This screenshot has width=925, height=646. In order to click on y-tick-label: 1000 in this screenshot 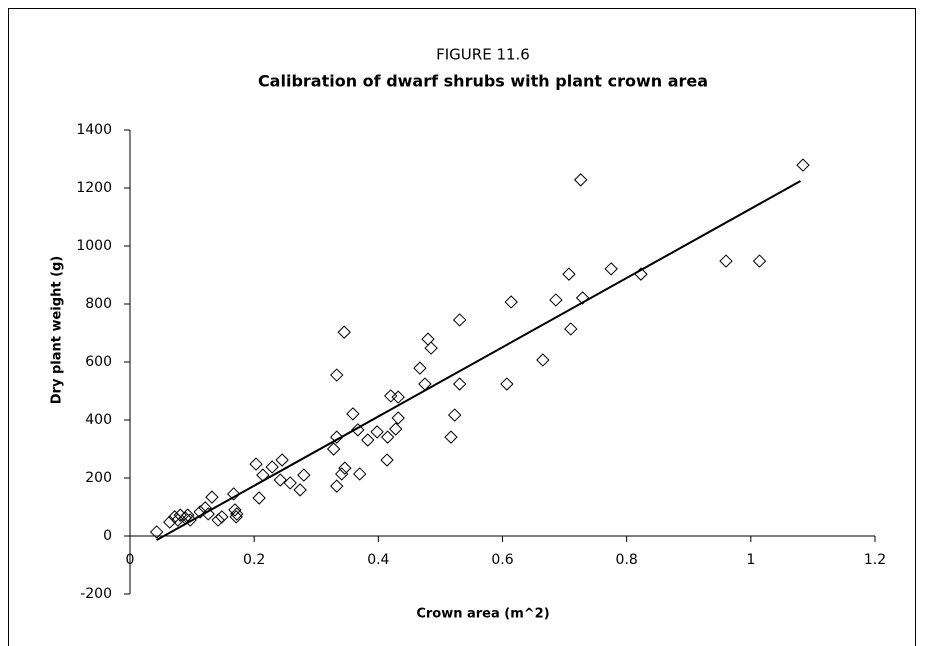, I will do `click(94, 246)`.